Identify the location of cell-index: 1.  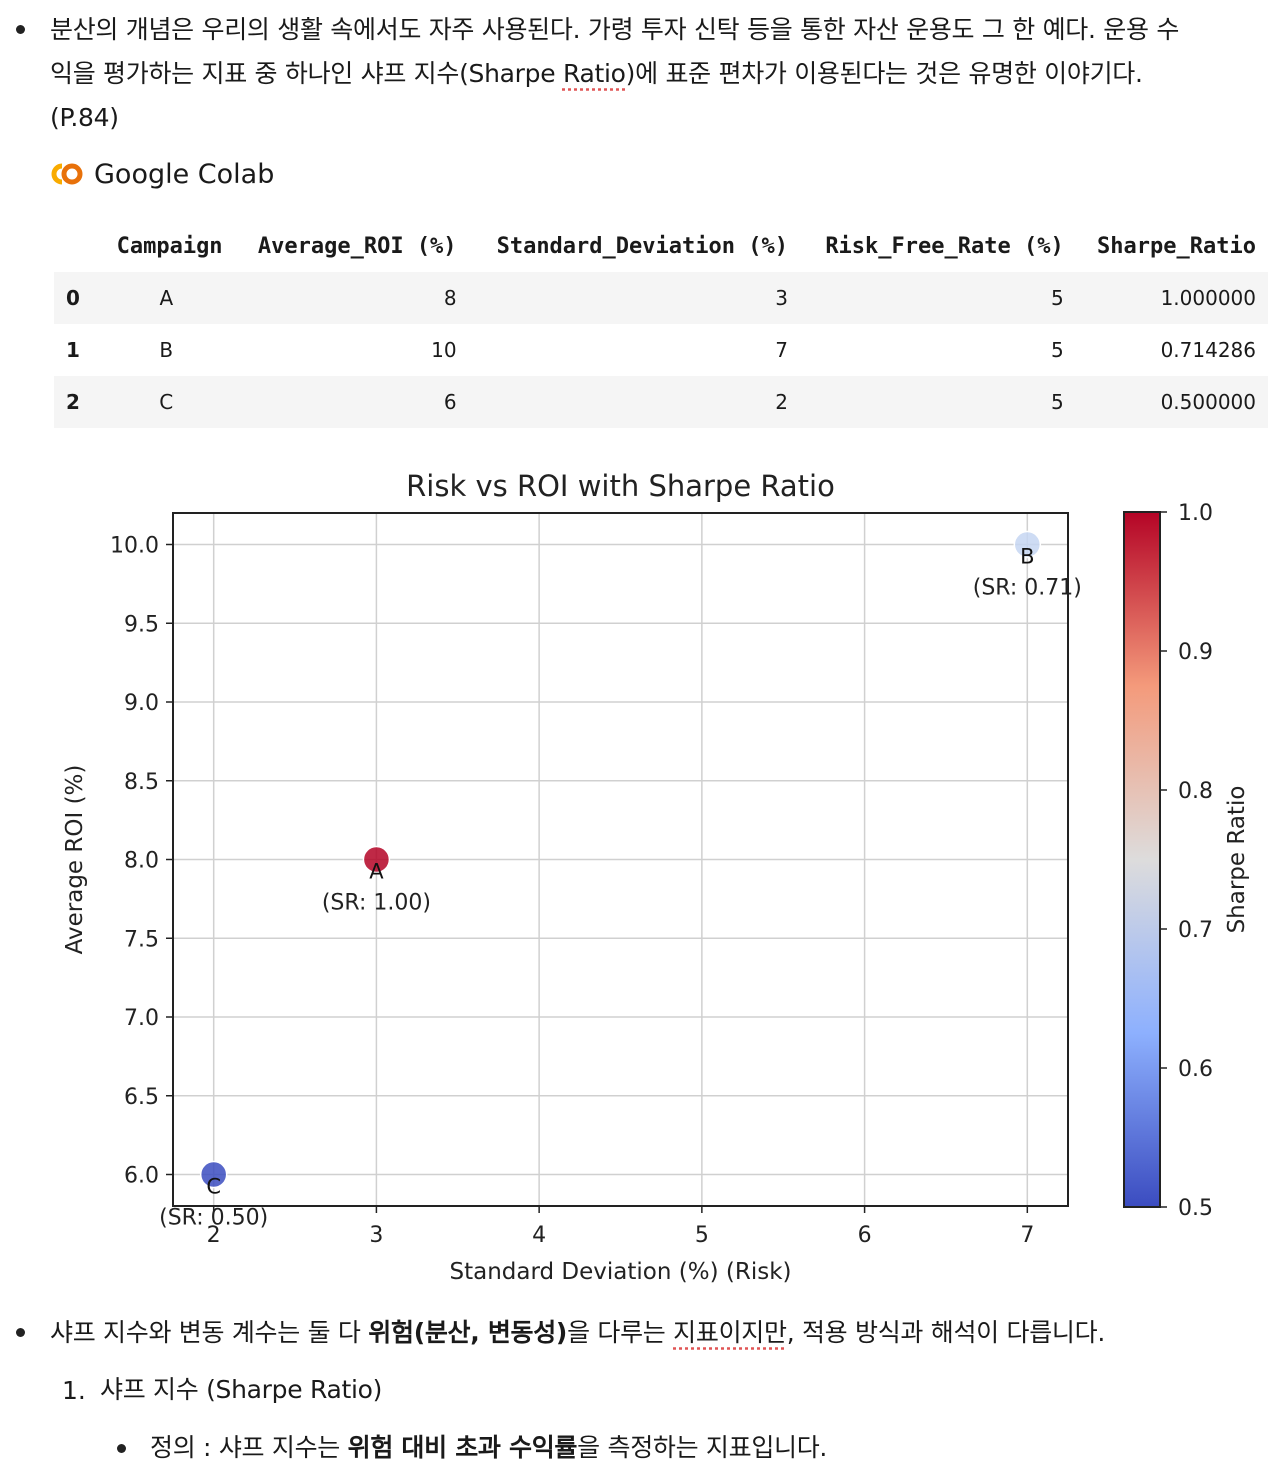
(76, 350).